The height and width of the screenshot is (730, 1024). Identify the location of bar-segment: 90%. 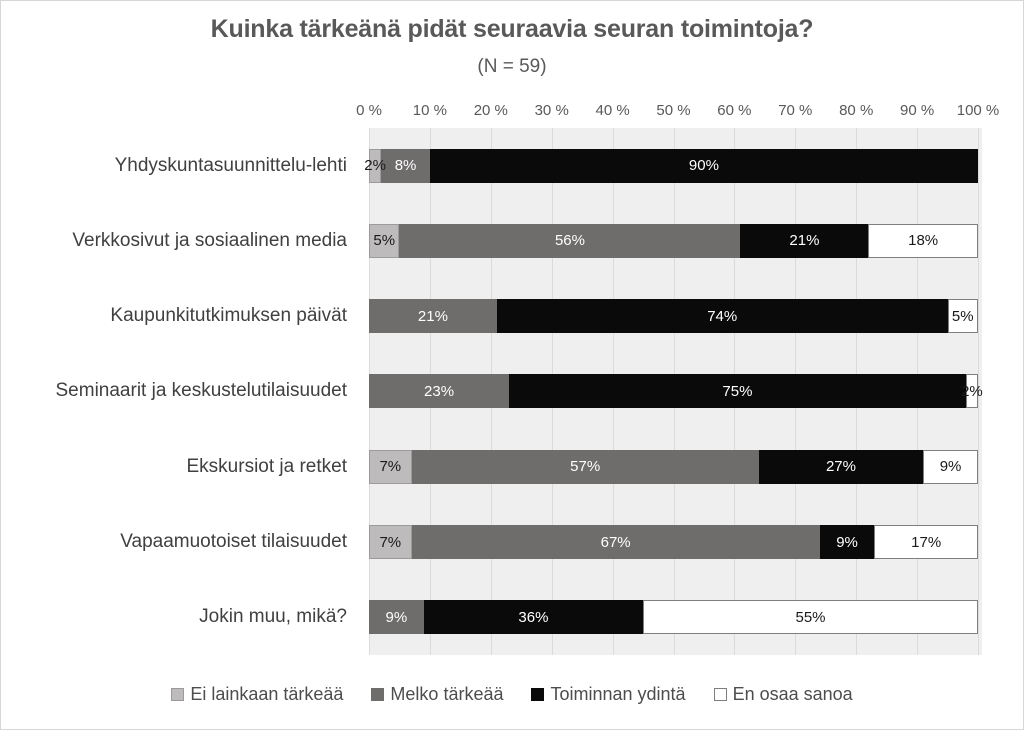
(703, 165).